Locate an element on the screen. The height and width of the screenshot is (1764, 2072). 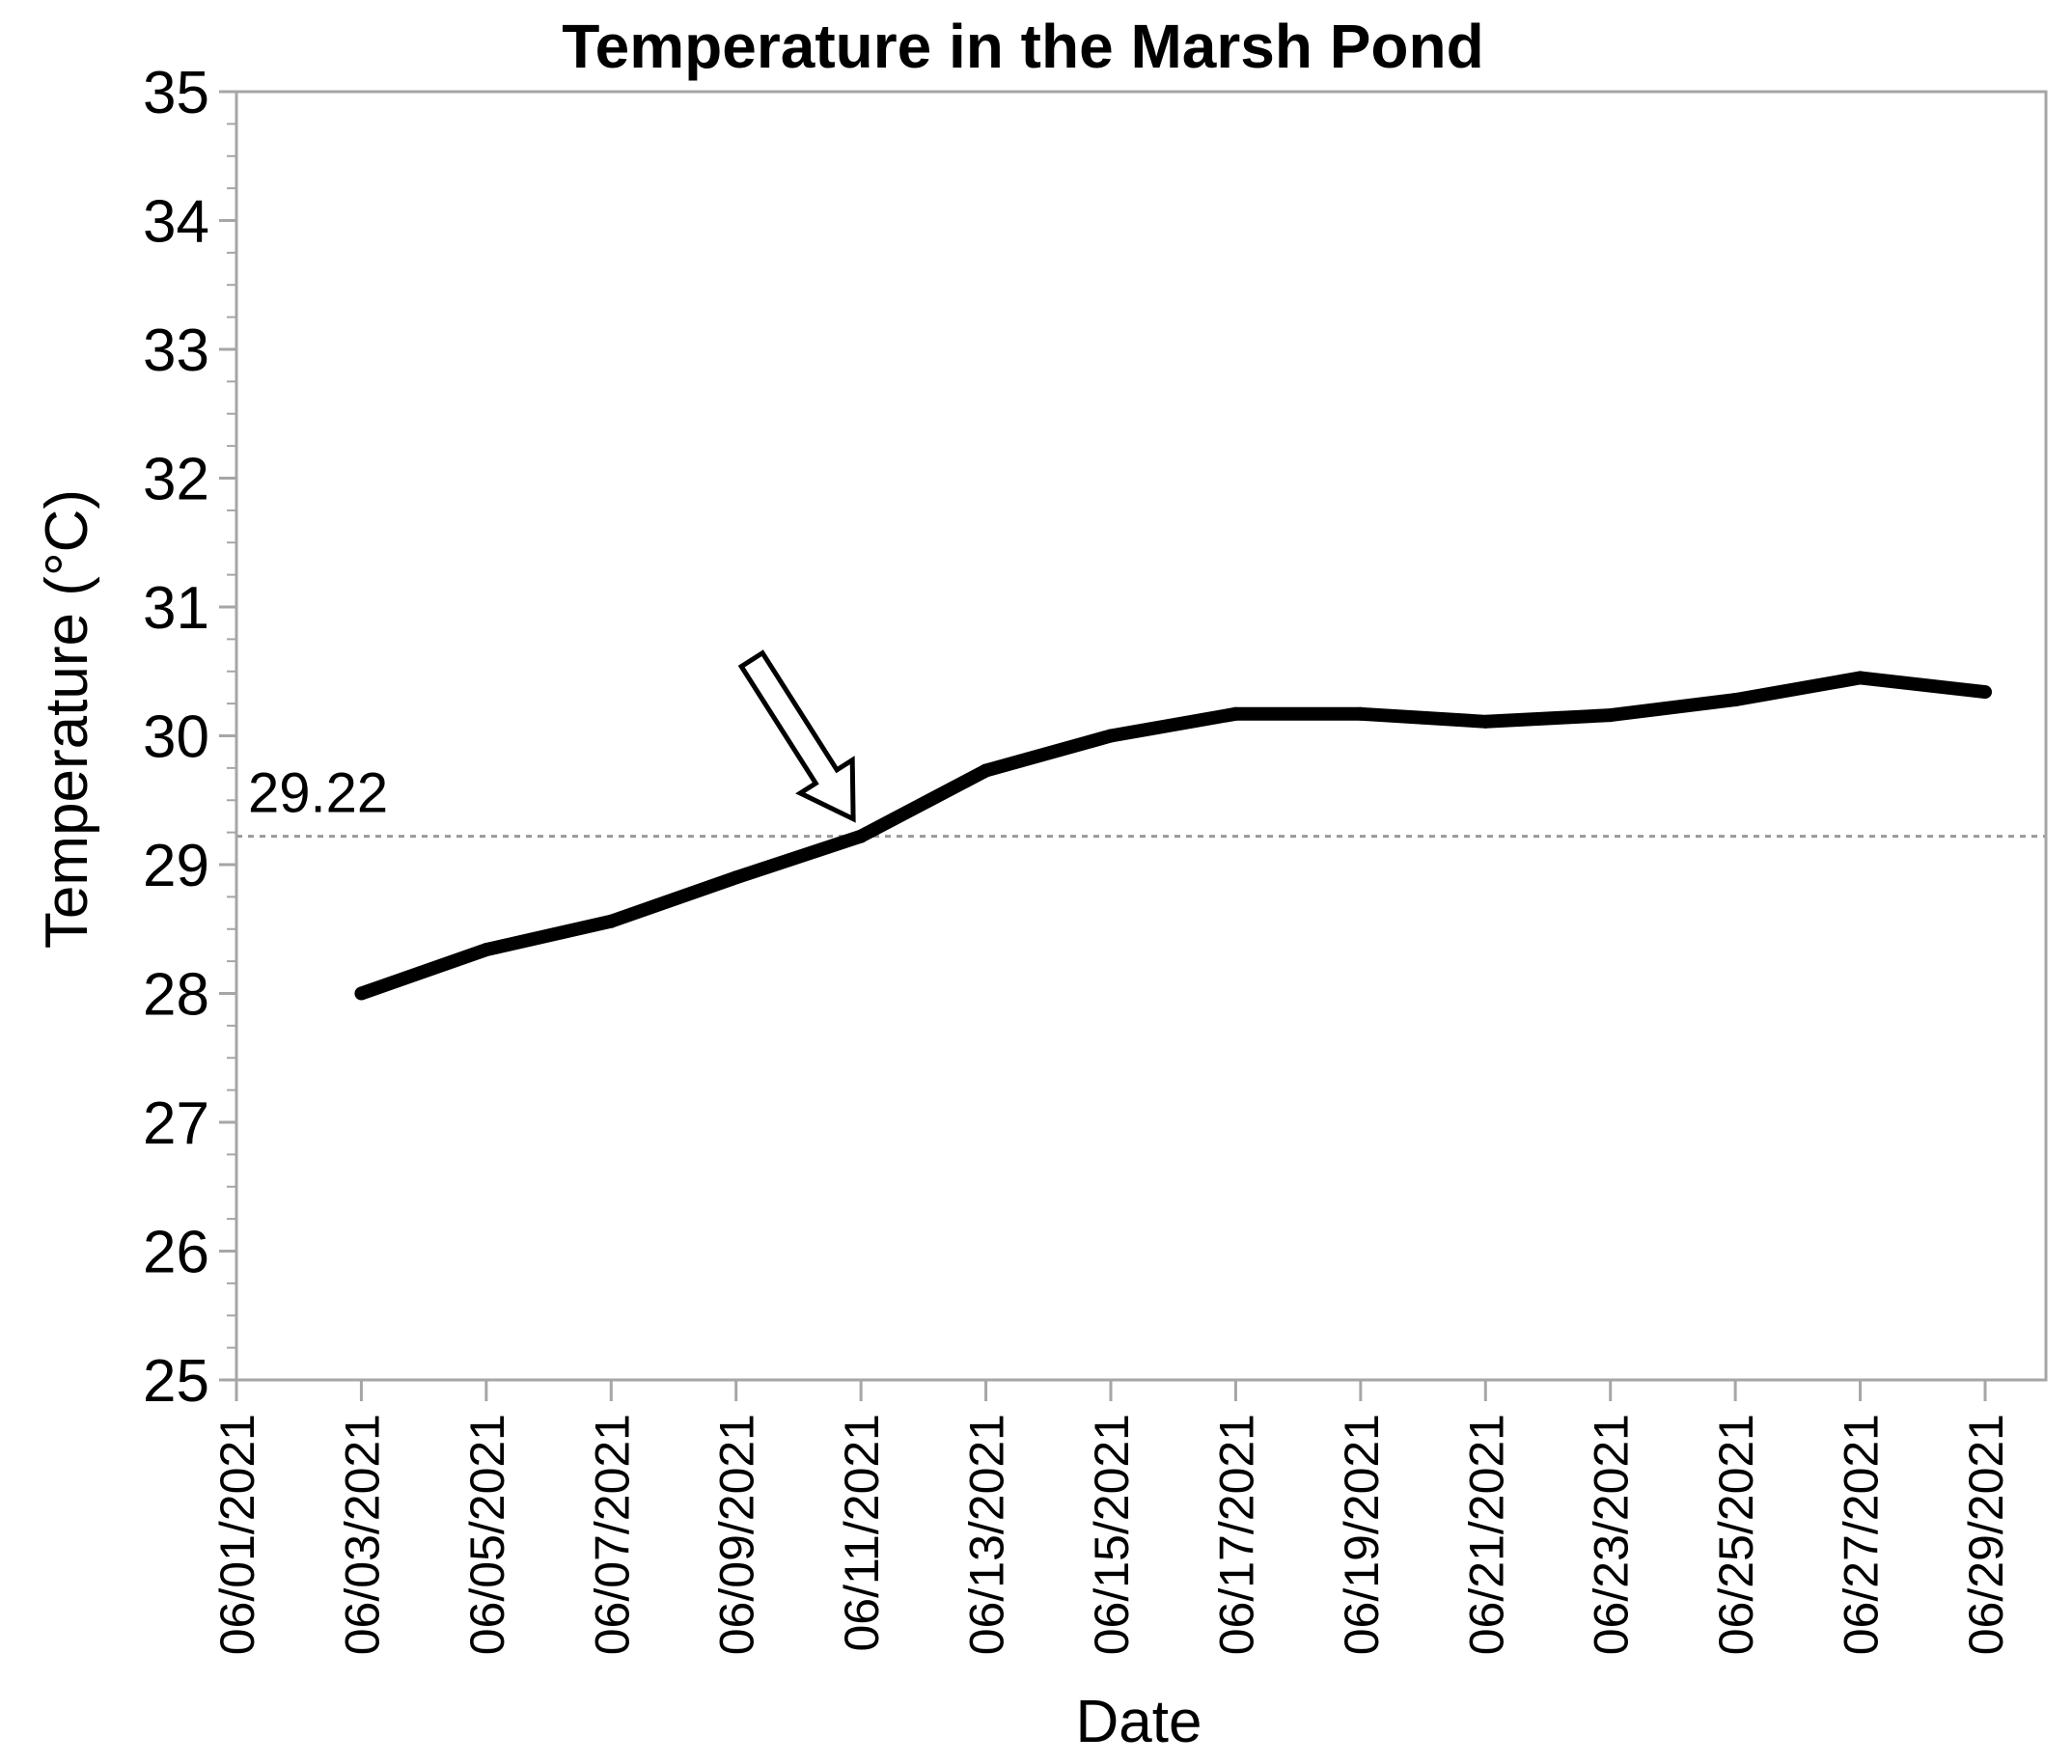
x-tick-label: 06/29/2021 is located at coordinates (1986, 1534).